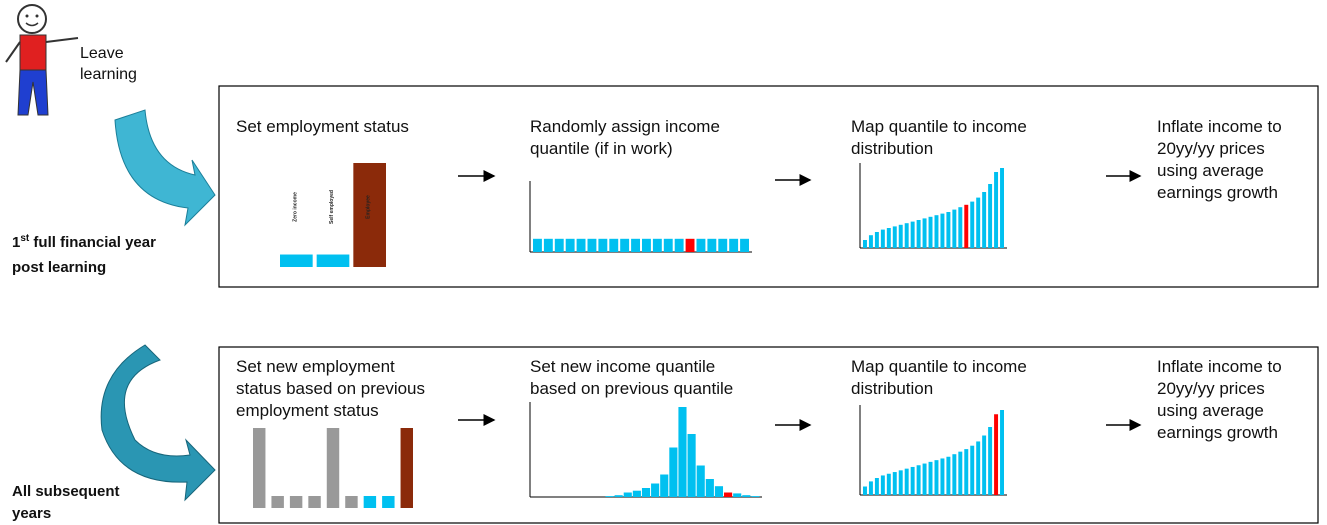 Image resolution: width=1327 pixels, height=525 pixels. Describe the element at coordinates (295, 207) in the screenshot. I see `bar-label: Zero income` at that location.